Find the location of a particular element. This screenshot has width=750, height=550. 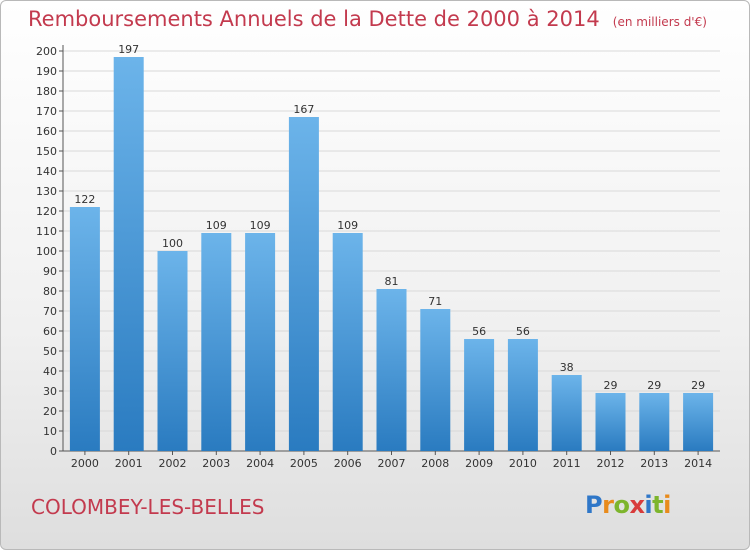

bar-2001 is located at coordinates (128, 254).